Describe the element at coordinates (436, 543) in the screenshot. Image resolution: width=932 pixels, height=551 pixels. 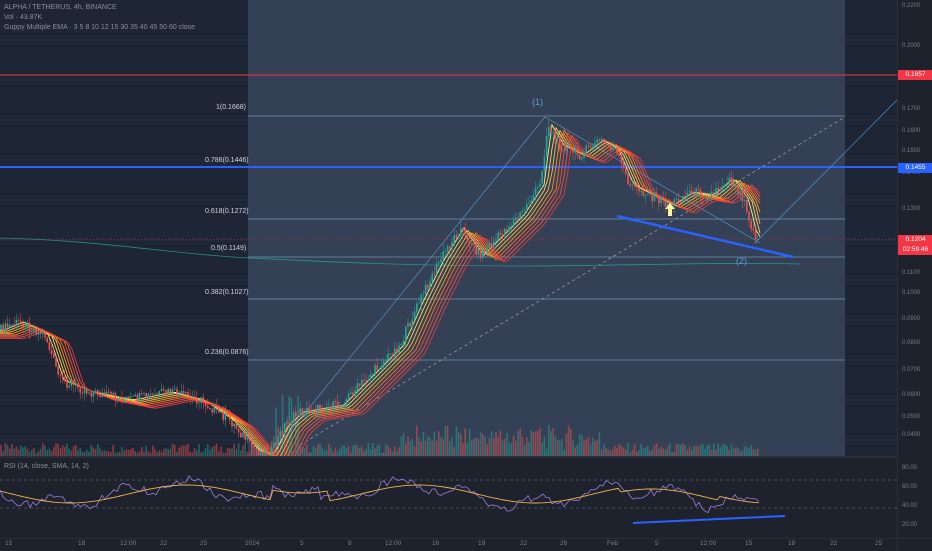
I see `time-tick: 16` at that location.